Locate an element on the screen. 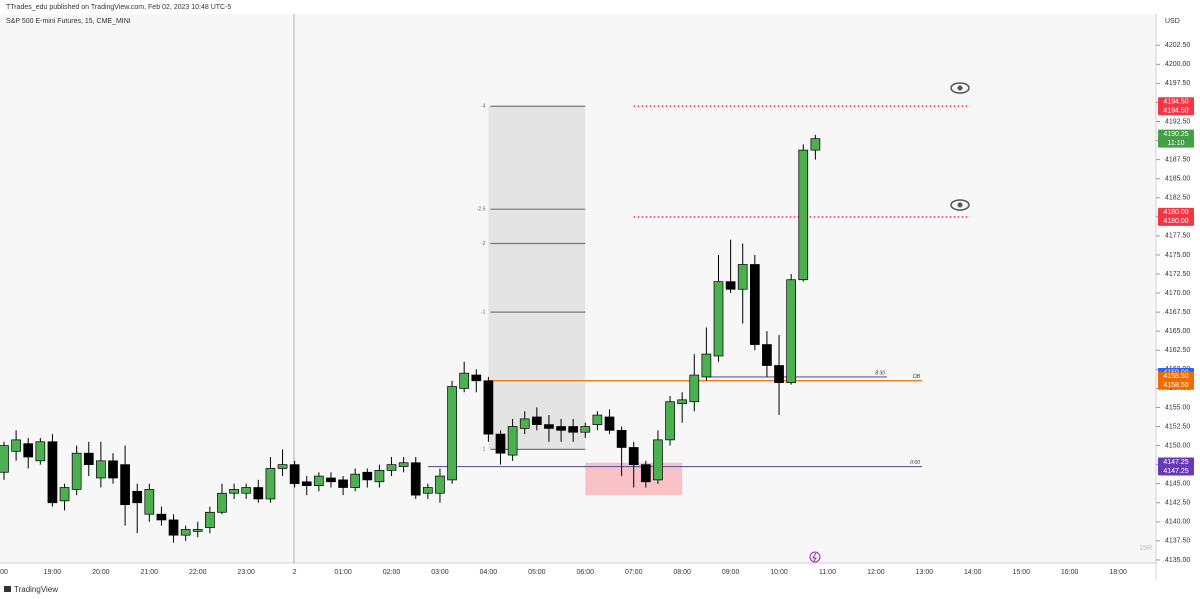 The width and height of the screenshot is (1200, 599). x-tick-label: 20:00 is located at coordinates (101, 572).